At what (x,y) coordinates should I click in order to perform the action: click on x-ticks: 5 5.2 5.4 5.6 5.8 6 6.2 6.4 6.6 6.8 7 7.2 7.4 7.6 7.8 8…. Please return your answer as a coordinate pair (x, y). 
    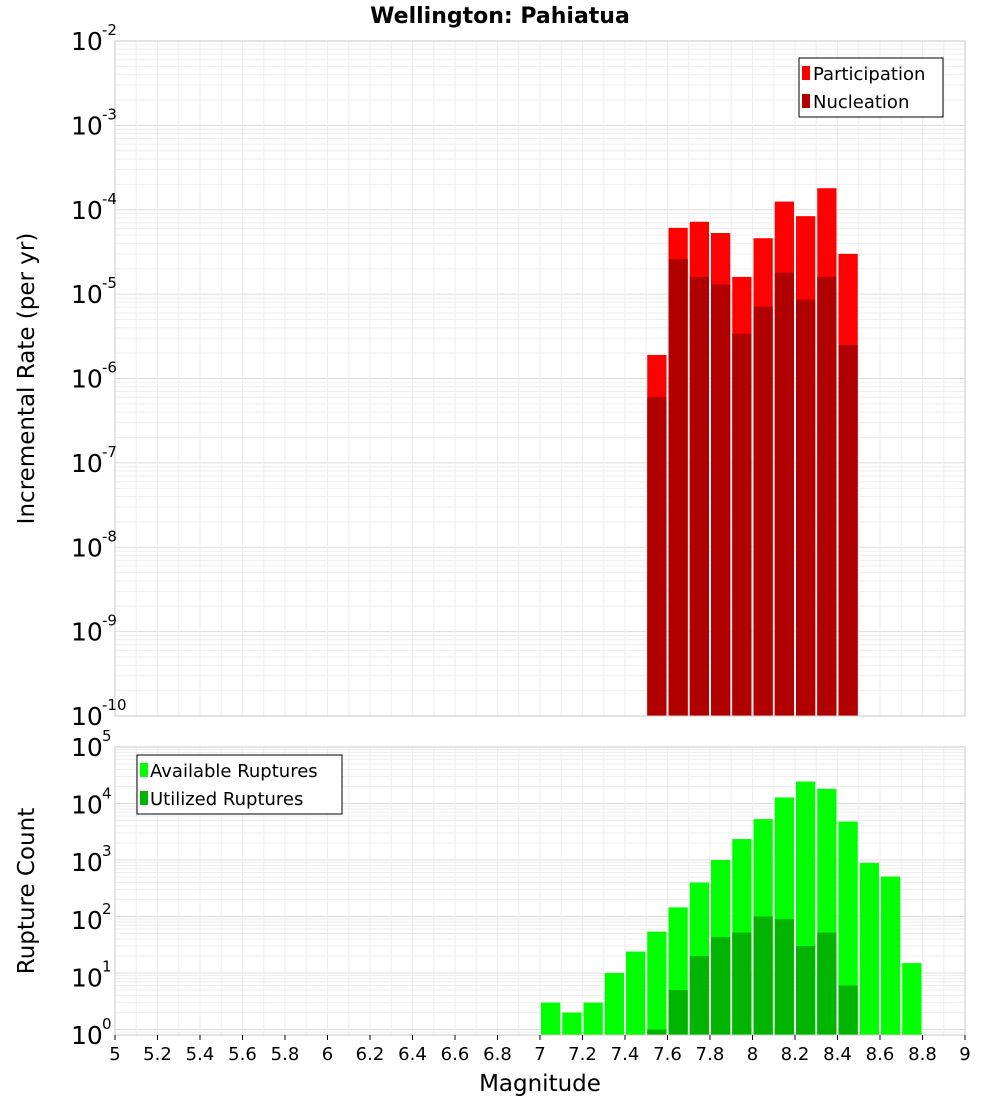
    Looking at the image, I should click on (540, 1050).